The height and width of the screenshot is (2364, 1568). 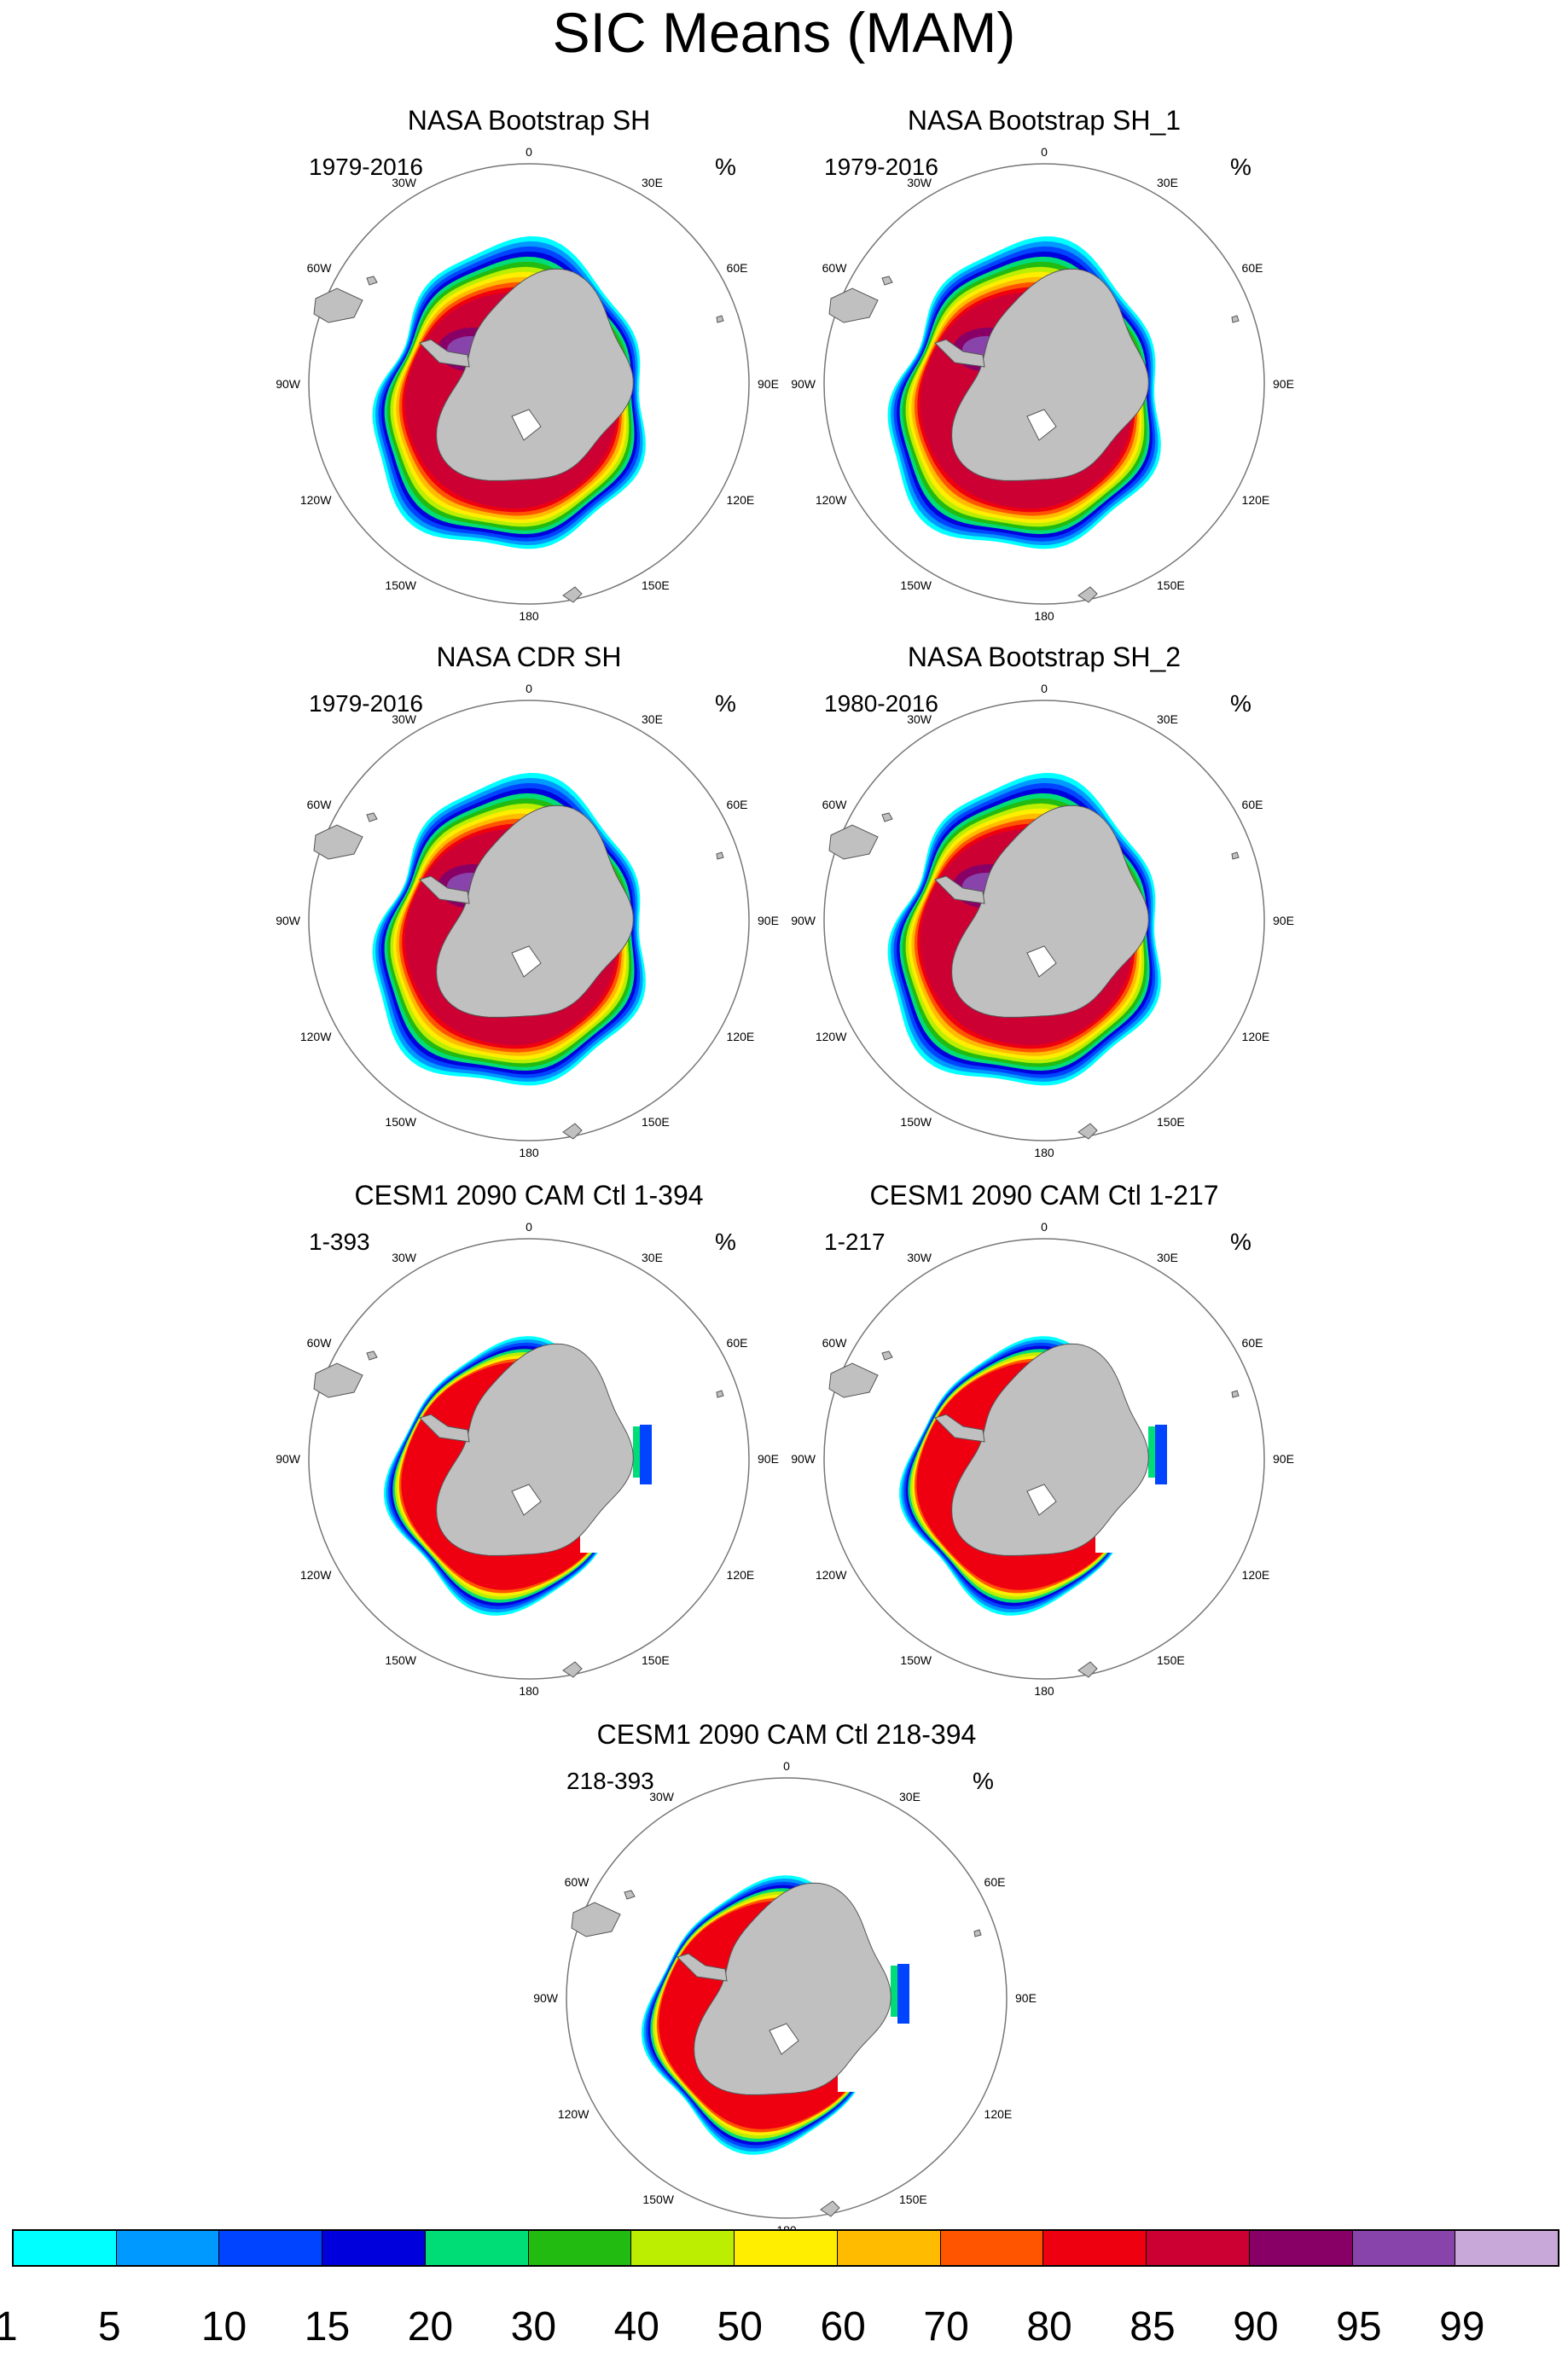 I want to click on colorbar-label: 40, so click(x=636, y=2326).